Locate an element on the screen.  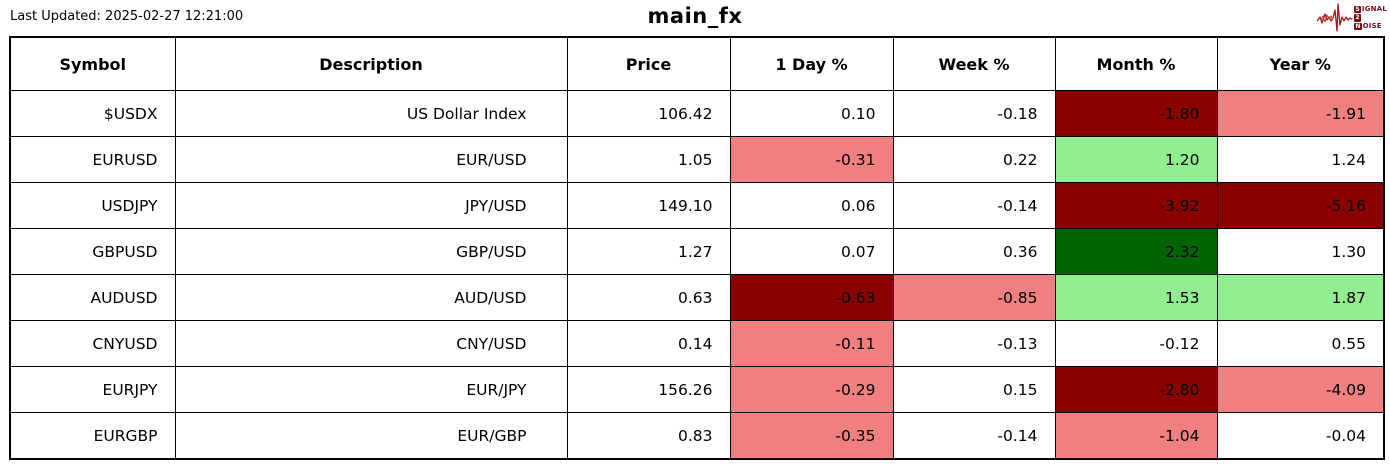
logo-text-noise: OISE is located at coordinates (1372, 25).